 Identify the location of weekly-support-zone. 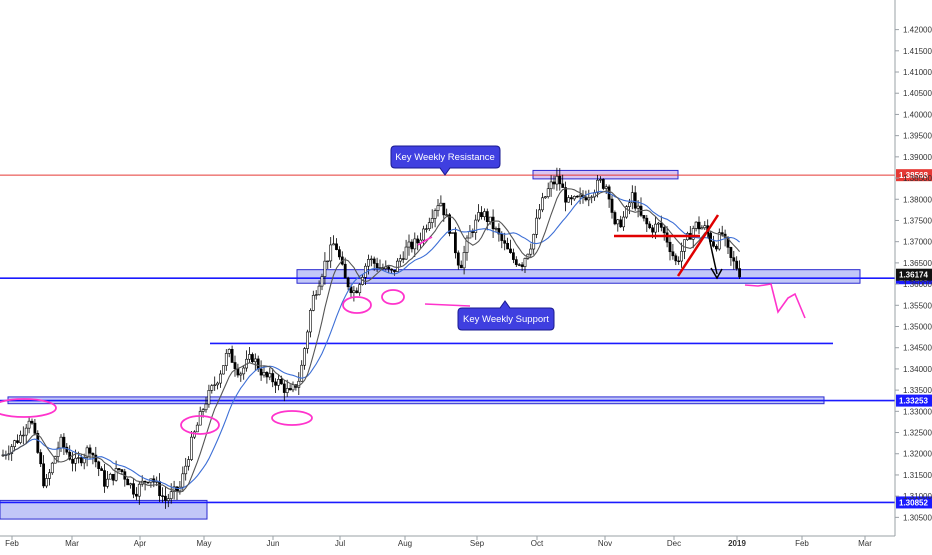
(578, 276).